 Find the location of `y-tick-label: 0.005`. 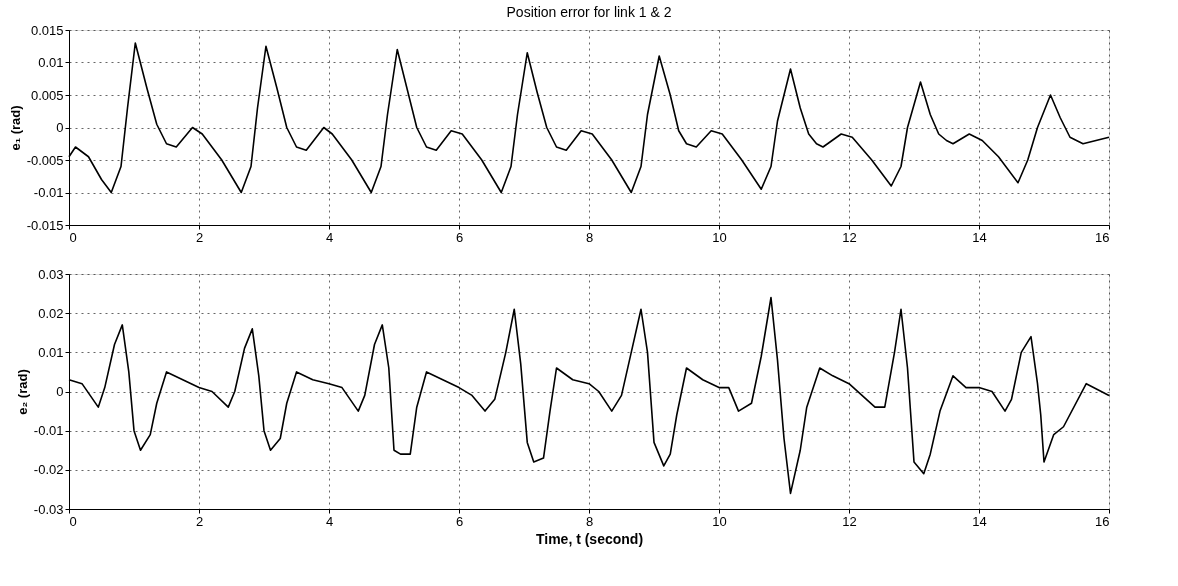

y-tick-label: 0.005 is located at coordinates (47, 95).